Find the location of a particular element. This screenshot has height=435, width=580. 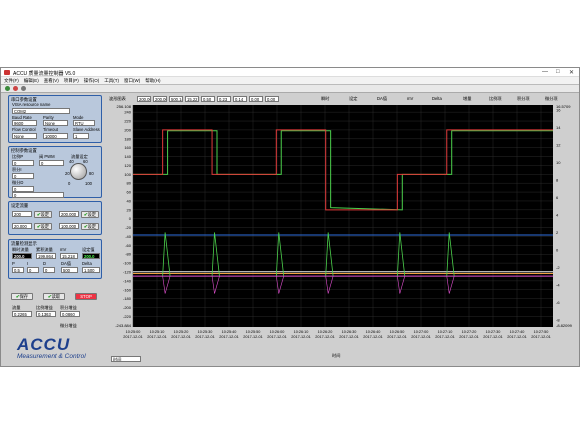

y-tick-label: -160 is located at coordinates (127, 289).